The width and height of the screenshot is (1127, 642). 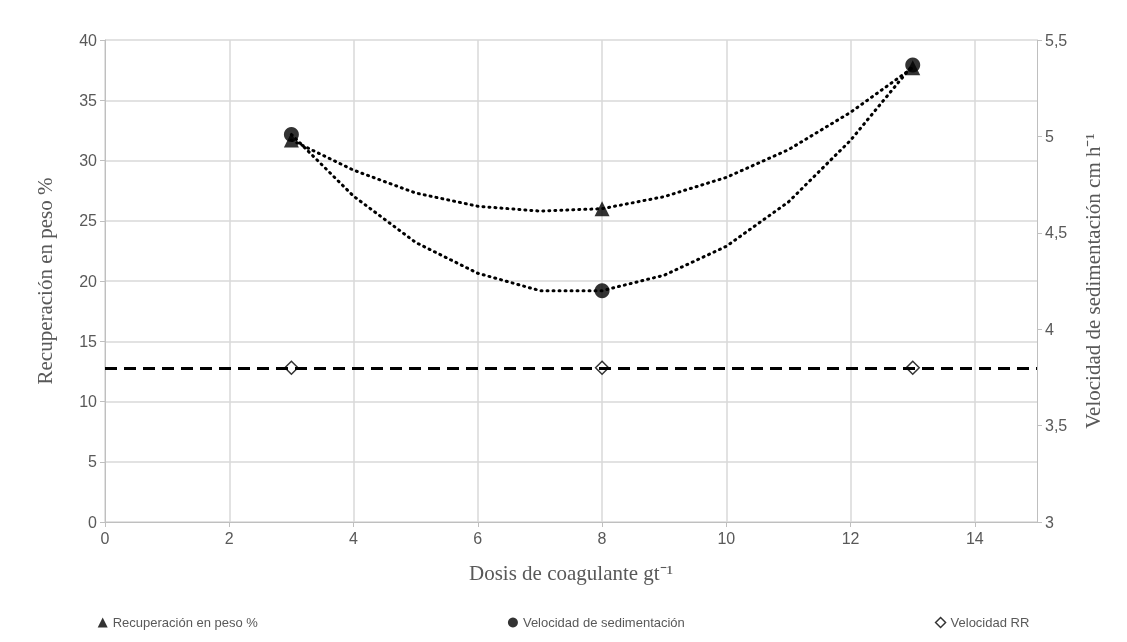 I want to click on y-tick-label: 15, so click(x=88, y=341).